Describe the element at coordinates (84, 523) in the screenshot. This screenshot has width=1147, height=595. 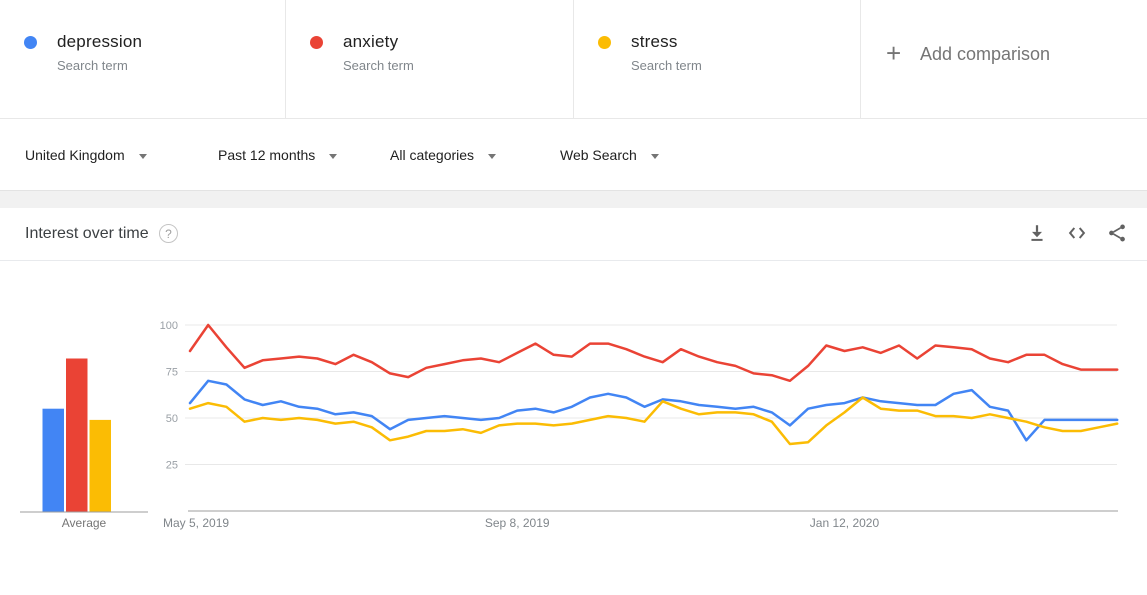
I see `svg-text: Average` at that location.